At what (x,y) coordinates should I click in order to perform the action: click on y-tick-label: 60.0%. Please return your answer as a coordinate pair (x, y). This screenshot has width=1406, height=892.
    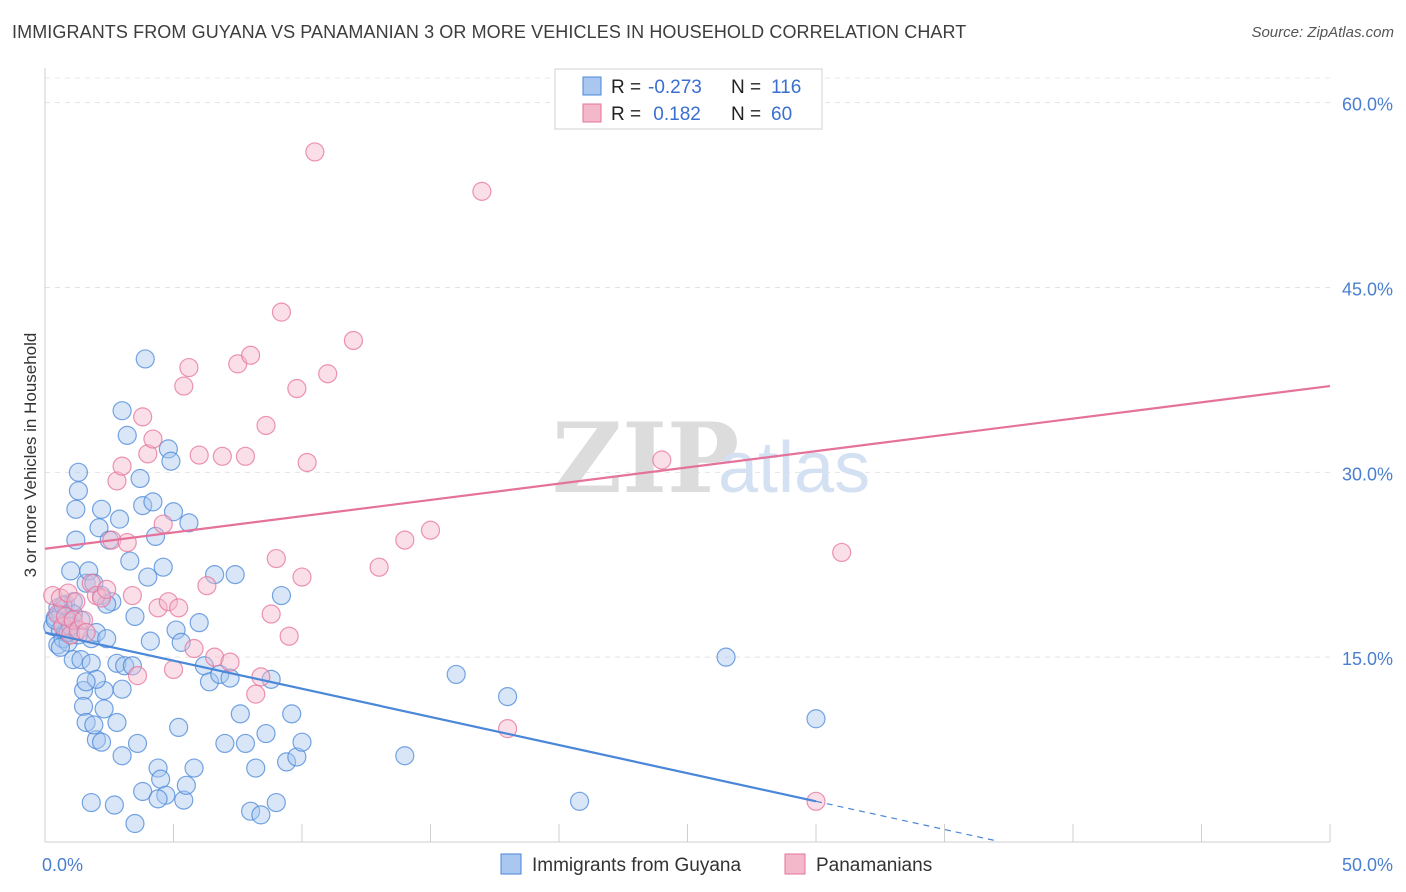
    Looking at the image, I should click on (1367, 105).